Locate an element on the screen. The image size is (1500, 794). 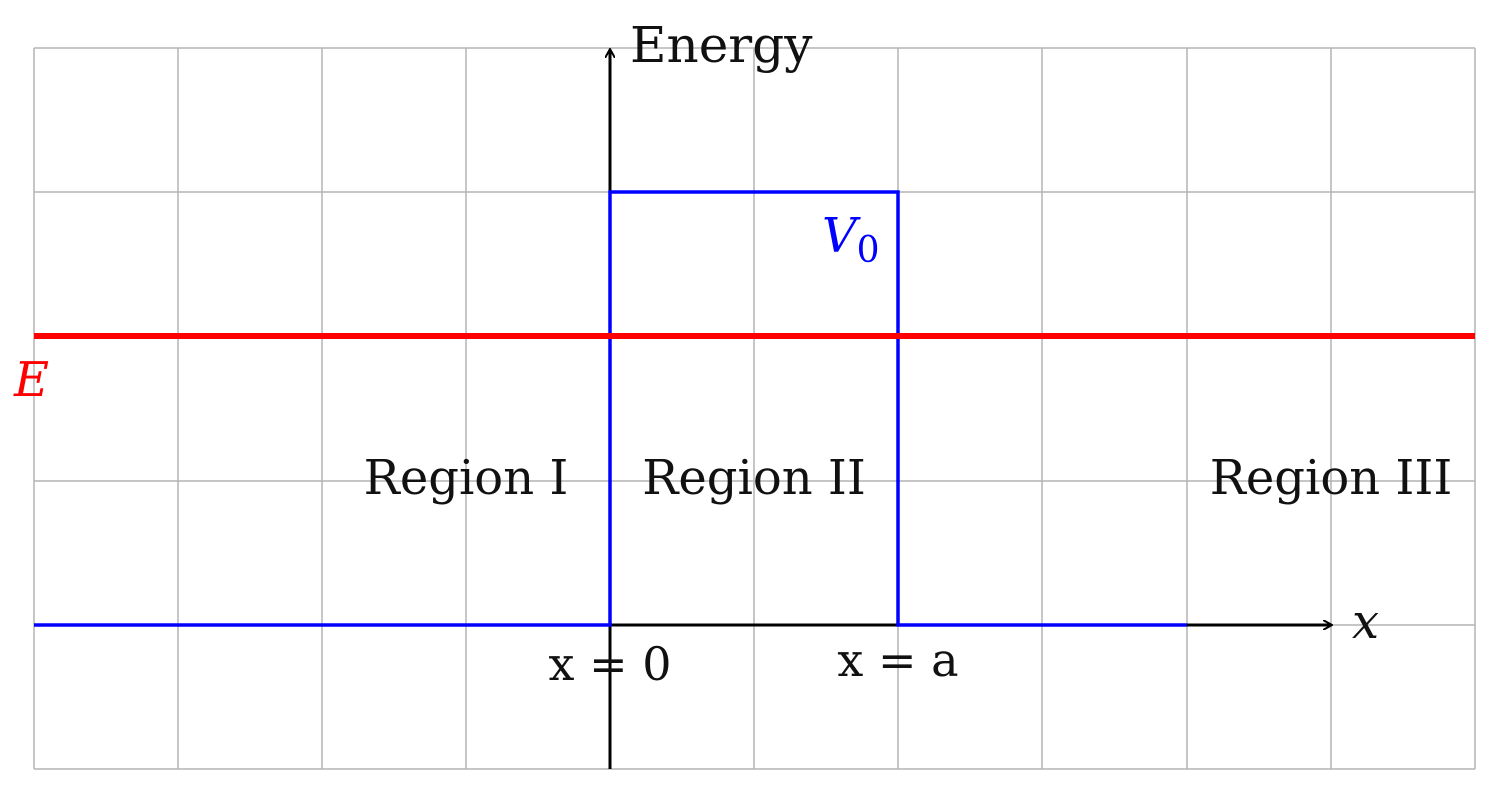
region-label-1: Region I is located at coordinates (466, 478).